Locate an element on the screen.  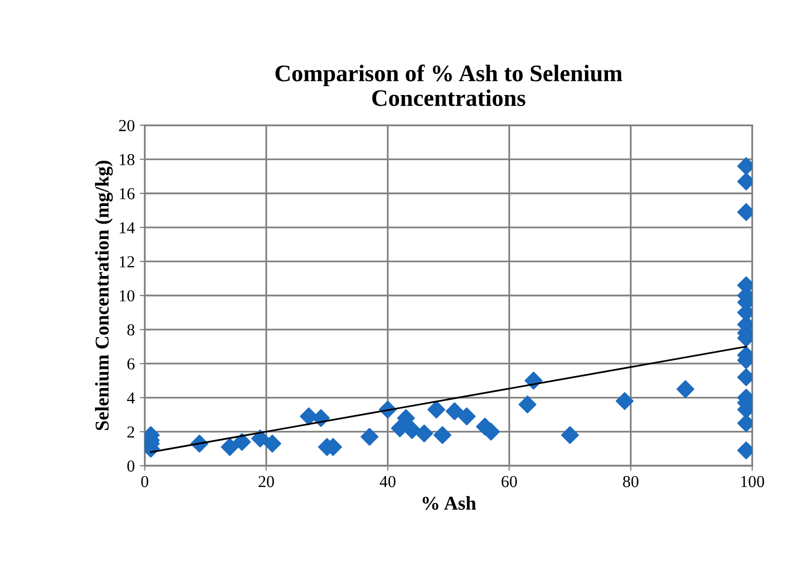
y-tick-label: 8 is located at coordinates (130, 330).